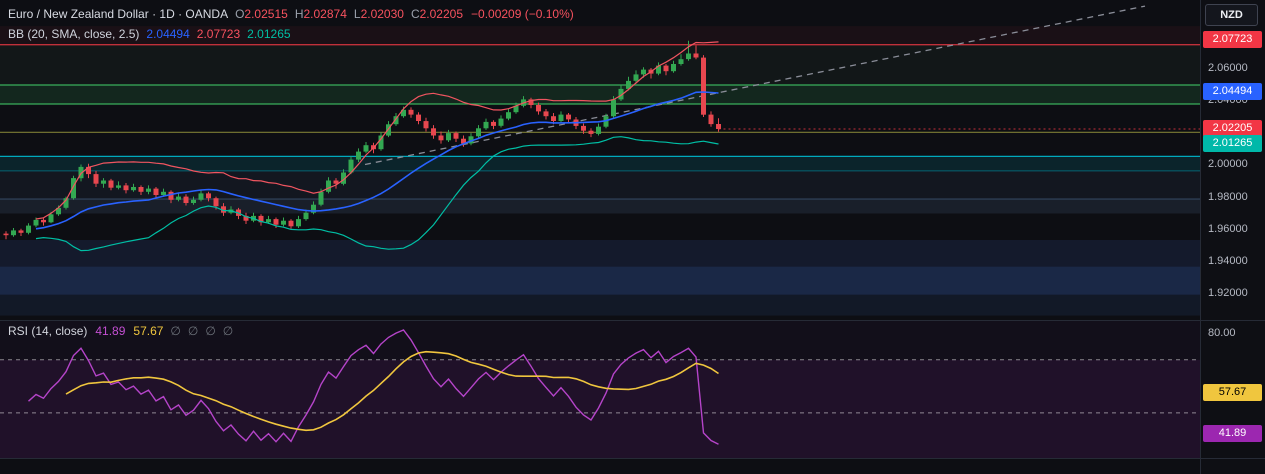 The height and width of the screenshot is (474, 1265). What do you see at coordinates (48, 331) in the screenshot?
I see `rsi-indicator-title: RSI (14, close)` at bounding box center [48, 331].